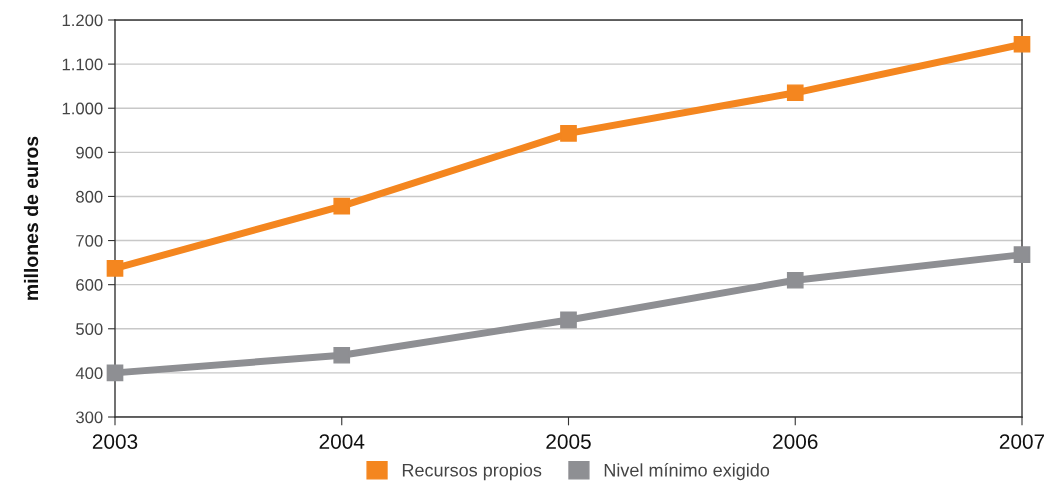 Image resolution: width=1044 pixels, height=495 pixels. Describe the element at coordinates (89, 329) in the screenshot. I see `y-tick-label: 500` at that location.